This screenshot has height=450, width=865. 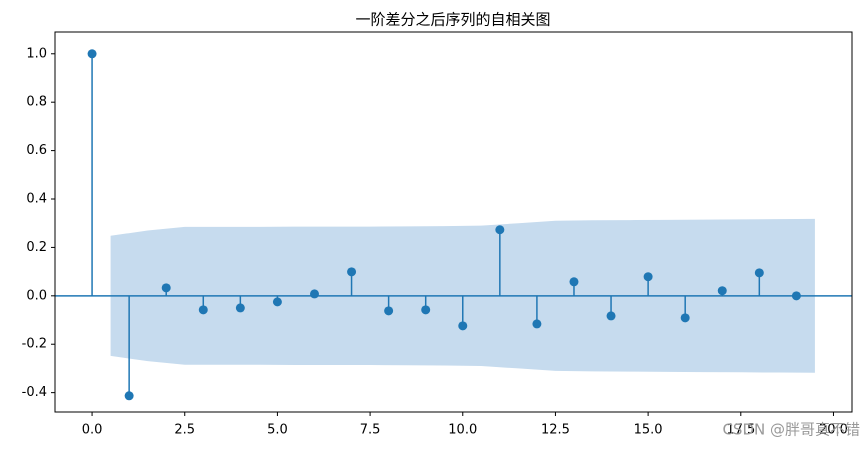 I want to click on y-tick-label: 0.8, so click(x=36, y=102).